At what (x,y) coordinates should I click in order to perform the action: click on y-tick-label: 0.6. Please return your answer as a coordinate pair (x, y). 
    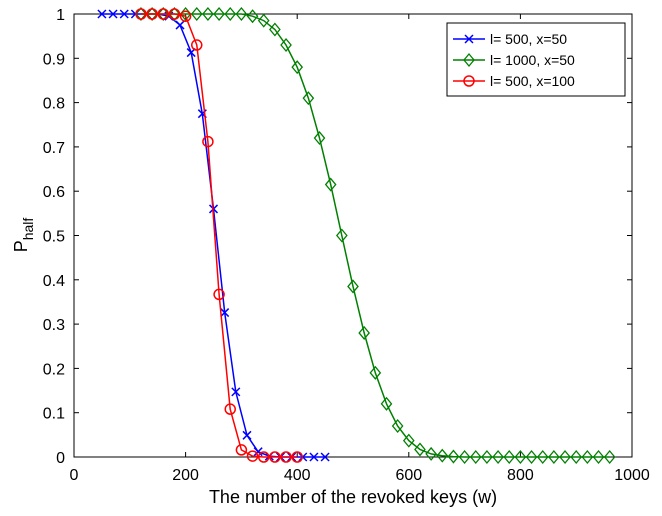
    Looking at the image, I should click on (54, 192).